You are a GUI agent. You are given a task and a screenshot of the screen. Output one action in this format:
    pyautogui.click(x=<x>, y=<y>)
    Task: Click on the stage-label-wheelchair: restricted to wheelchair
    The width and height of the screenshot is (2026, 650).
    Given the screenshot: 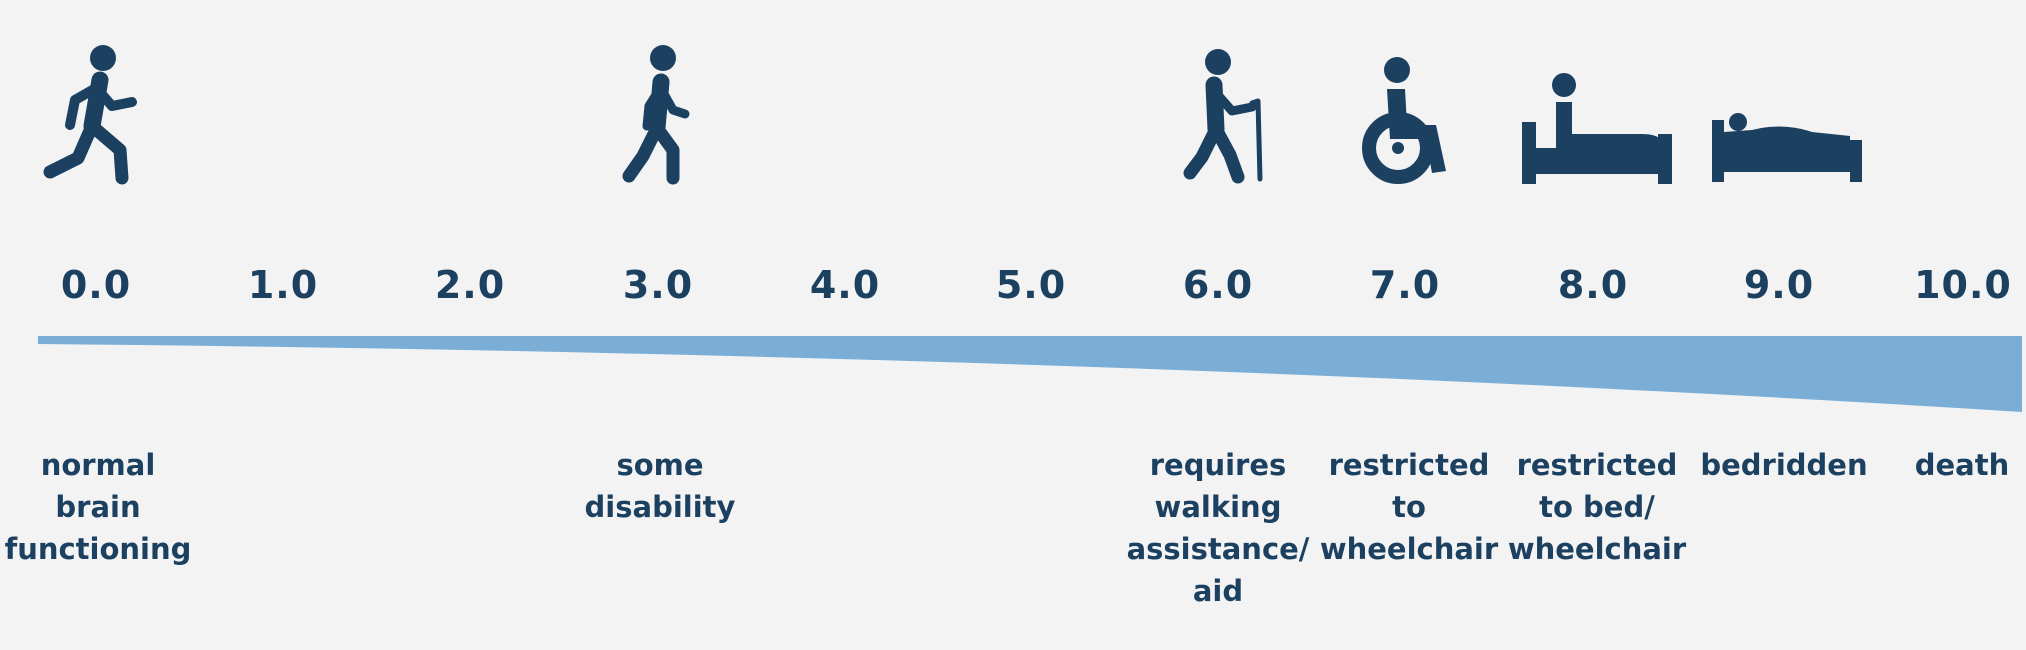 What is the action you would take?
    pyautogui.click(x=1409, y=507)
    